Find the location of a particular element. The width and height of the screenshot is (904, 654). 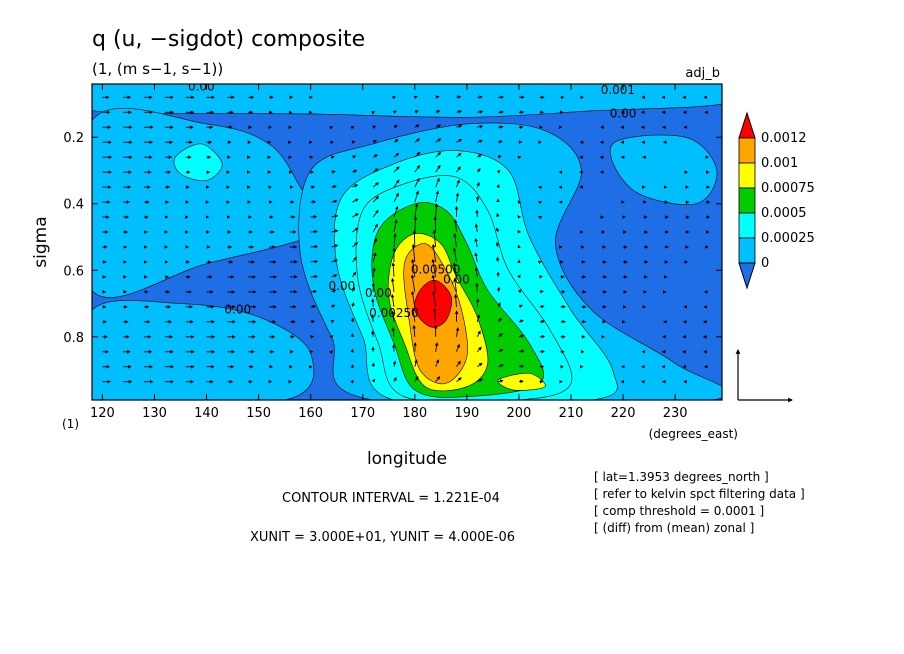

x-tick-label: 230 is located at coordinates (675, 413).